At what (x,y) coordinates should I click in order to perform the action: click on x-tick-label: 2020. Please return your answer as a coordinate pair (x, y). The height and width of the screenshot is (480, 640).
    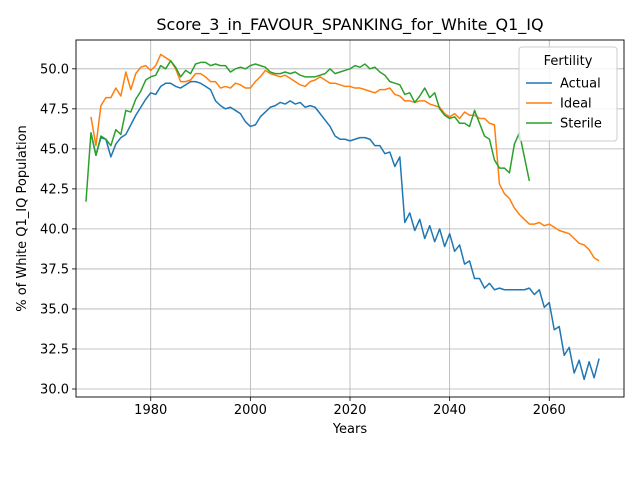
    Looking at the image, I should click on (349, 410).